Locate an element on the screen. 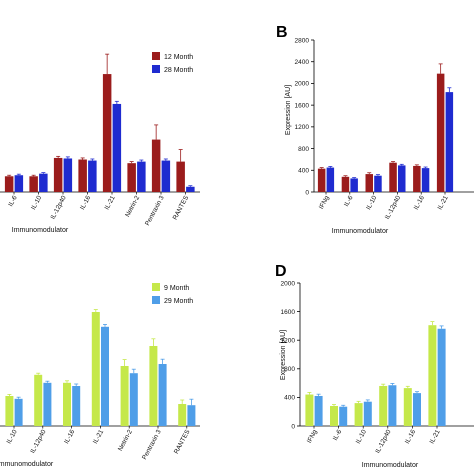 The height and width of the screenshot is (474, 474). y-tick-label: 2800 is located at coordinates (302, 40).